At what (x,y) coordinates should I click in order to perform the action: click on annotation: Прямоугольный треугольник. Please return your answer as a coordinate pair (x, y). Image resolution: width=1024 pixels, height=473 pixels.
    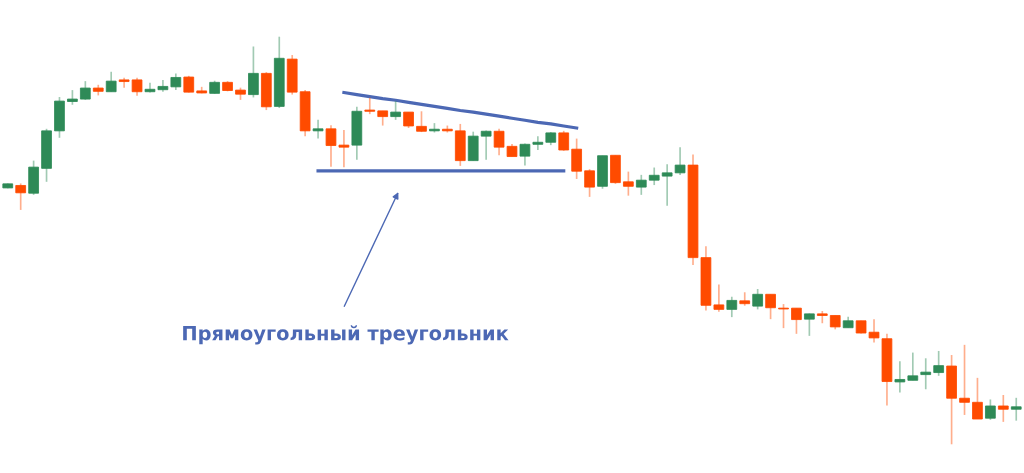
    Looking at the image, I should click on (346, 335).